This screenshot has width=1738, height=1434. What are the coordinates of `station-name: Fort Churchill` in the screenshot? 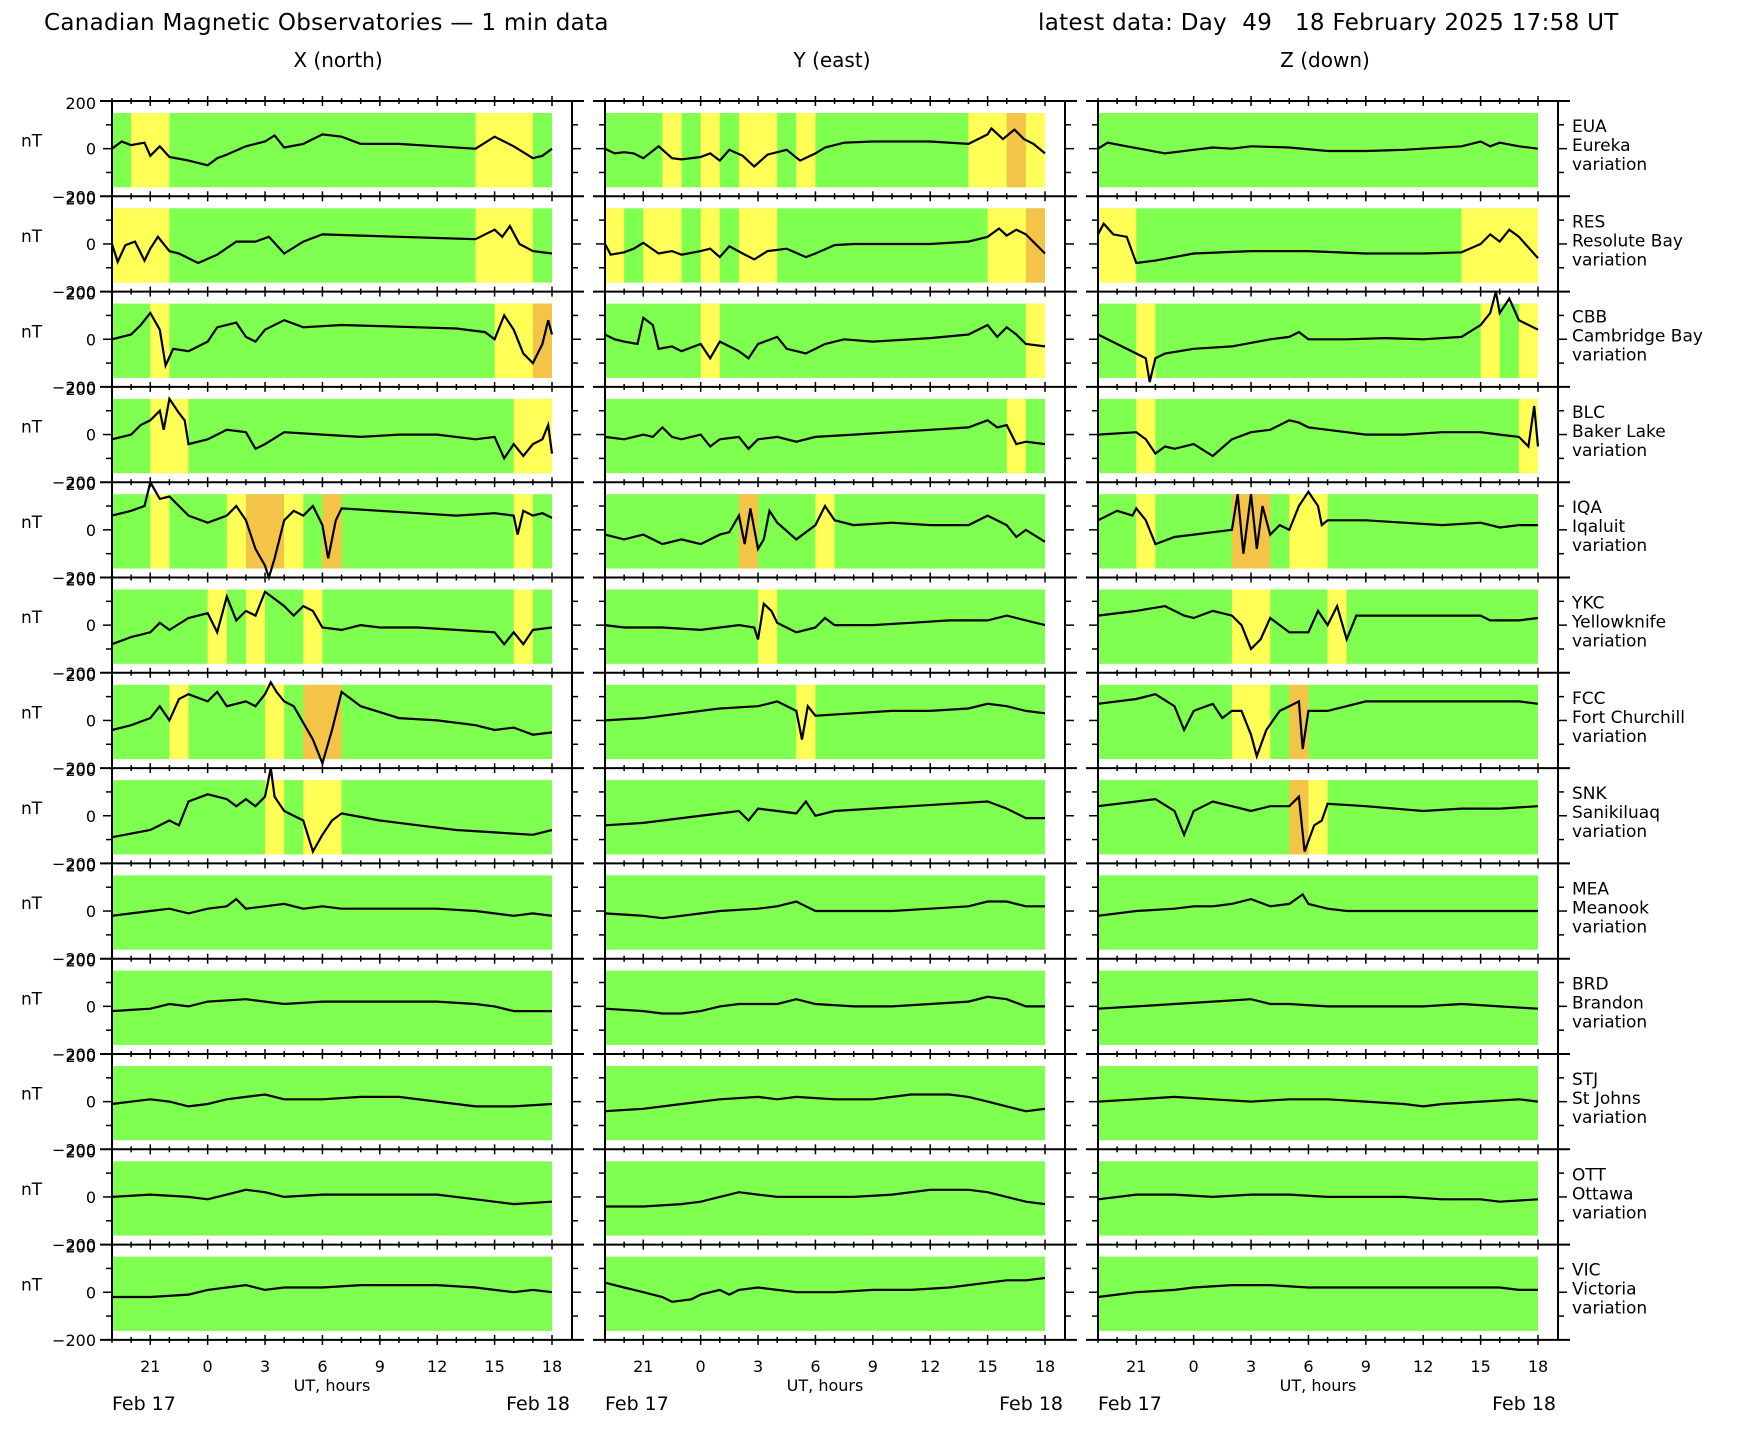 It's located at (1628, 718).